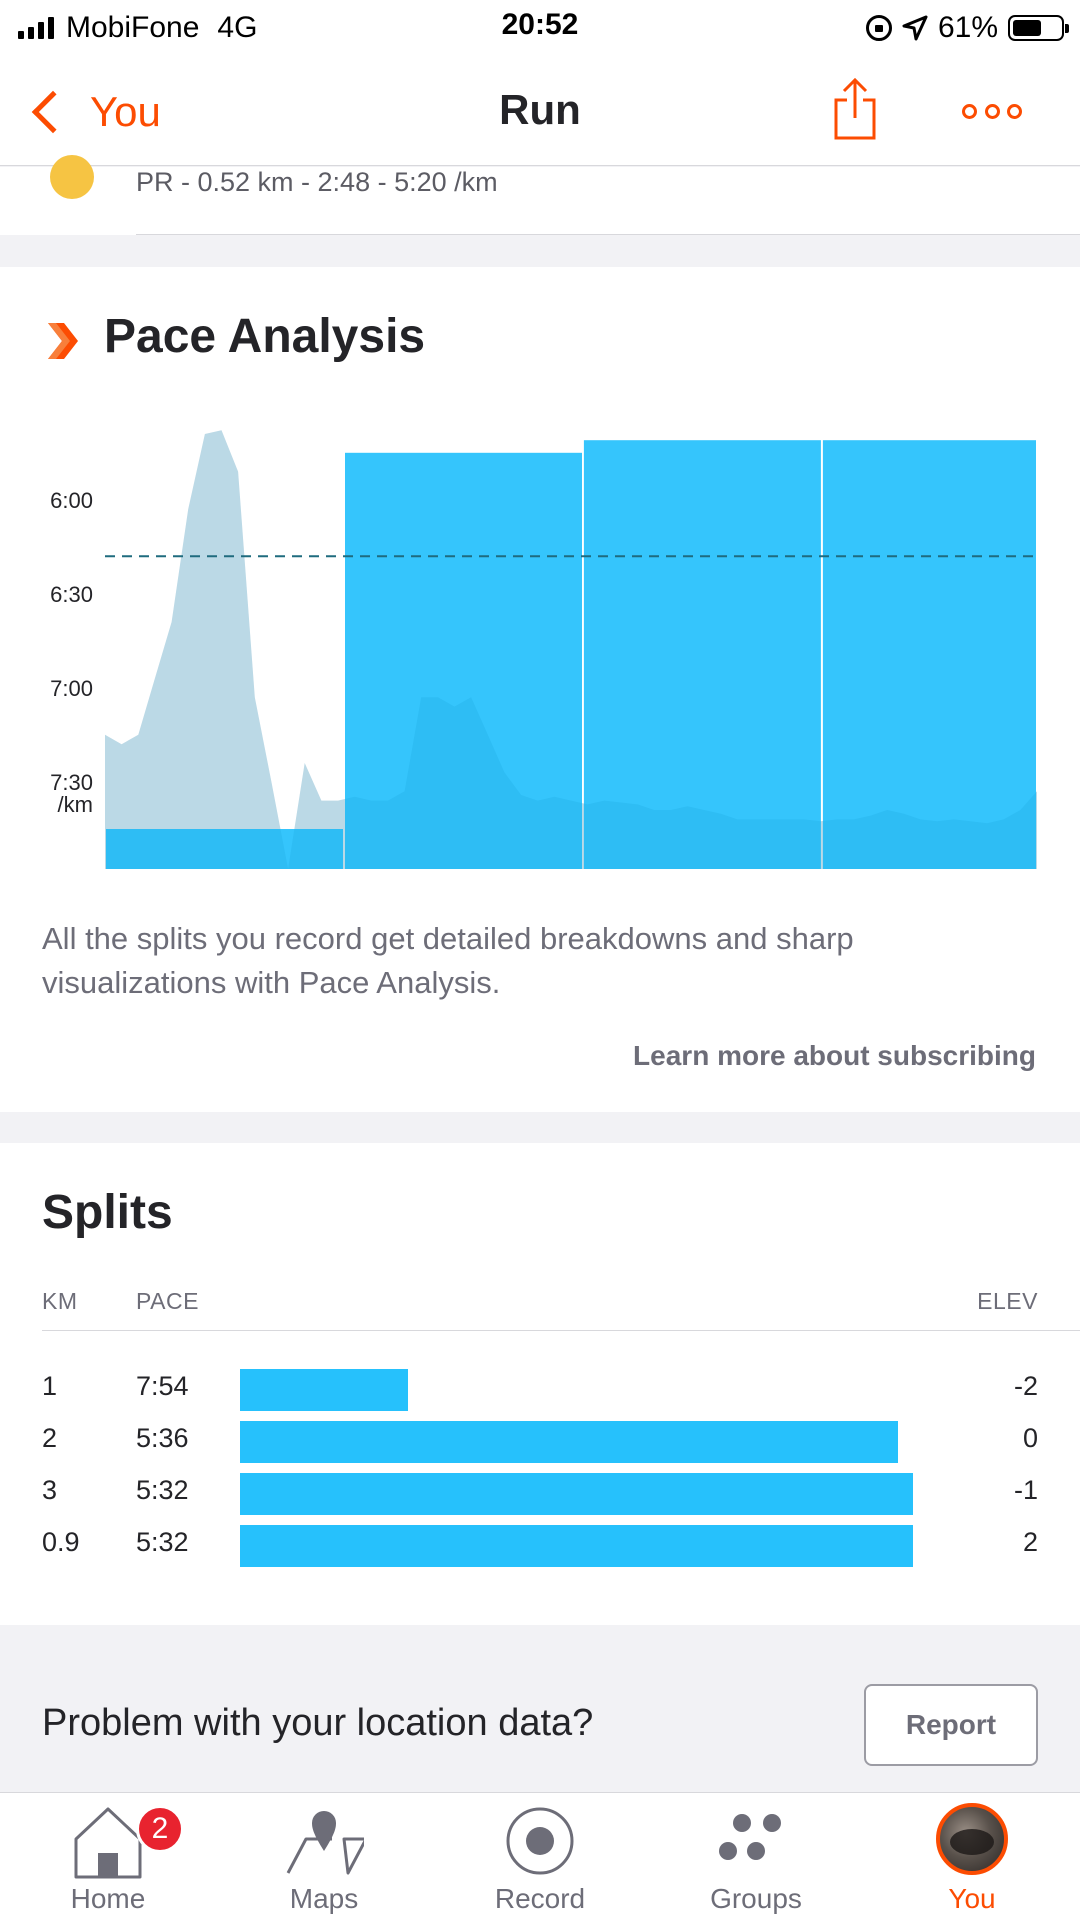 The width and height of the screenshot is (1080, 1920). Describe the element at coordinates (915, 28) in the screenshot. I see `location-arrow-icon` at that location.